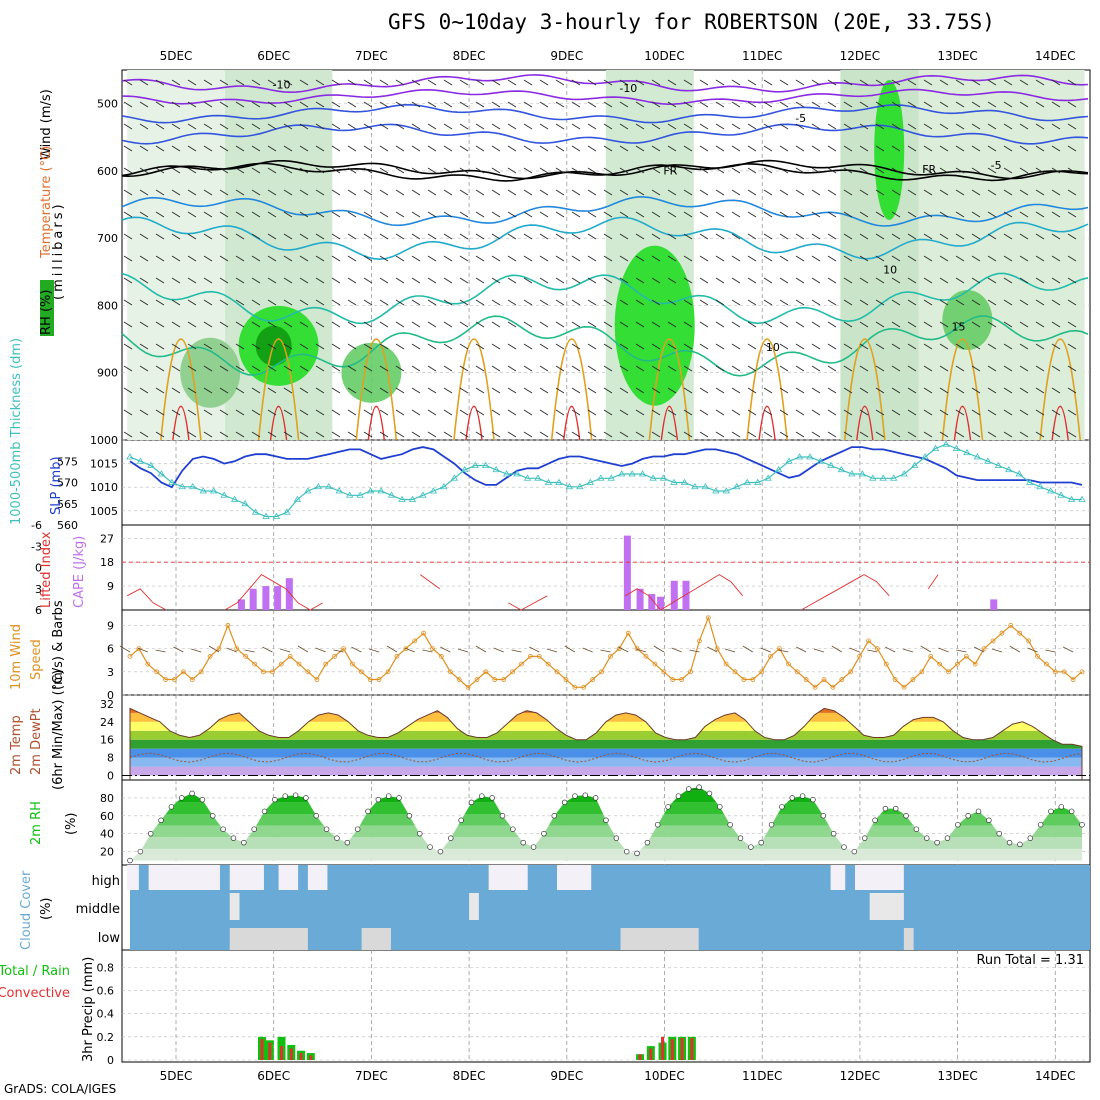  Describe the element at coordinates (36, 741) in the screenshot. I see `temp2m-ylabel-2: 2m DewPt` at that location.